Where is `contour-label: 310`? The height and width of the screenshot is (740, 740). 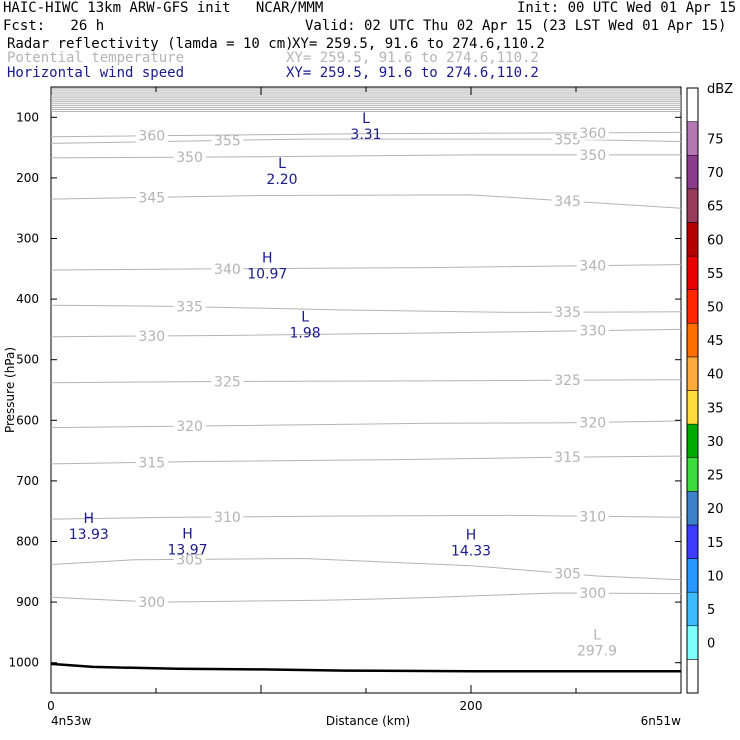
contour-label: 310 is located at coordinates (592, 517).